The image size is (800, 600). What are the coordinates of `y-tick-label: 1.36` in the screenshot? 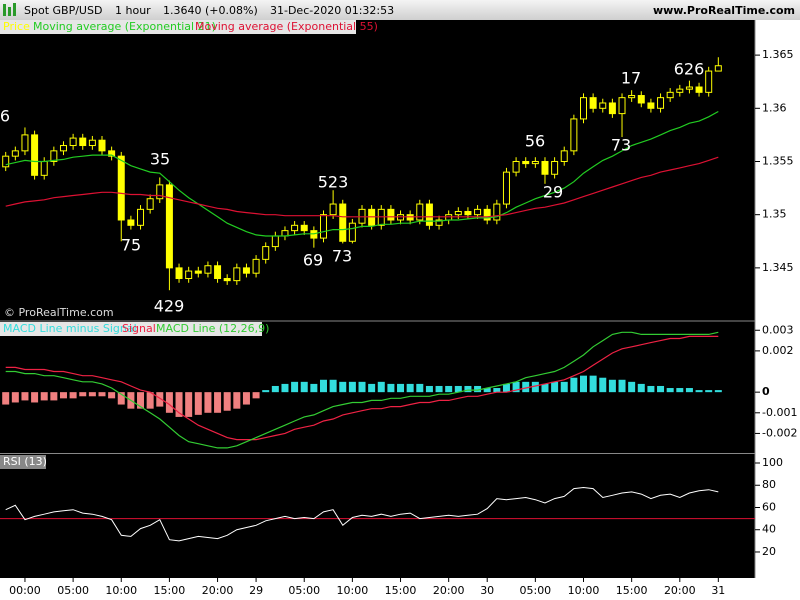 It's located at (774, 107).